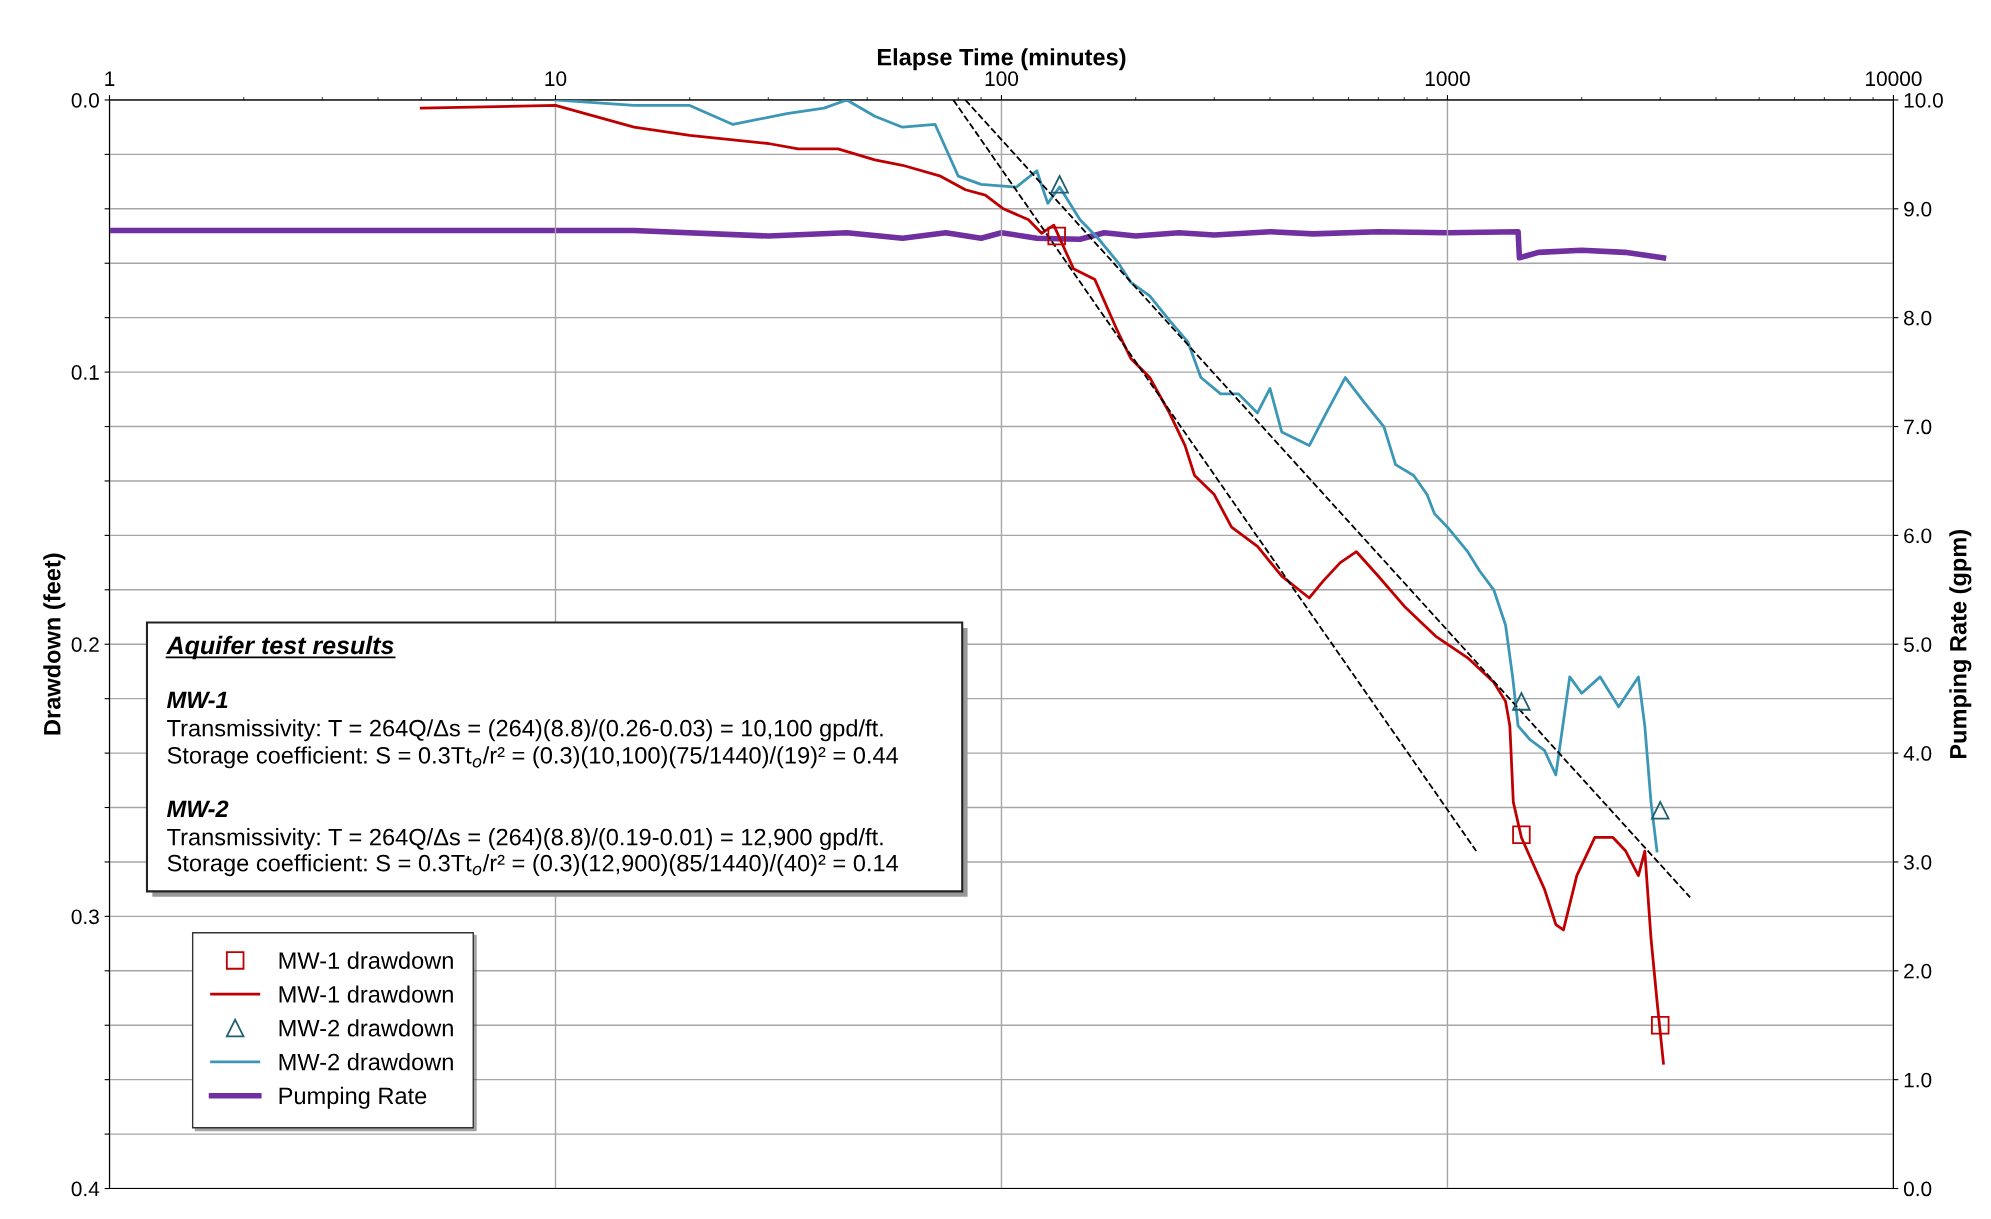  Describe the element at coordinates (1918, 644) in the screenshot. I see `y2-tick-label: 5.0` at that location.